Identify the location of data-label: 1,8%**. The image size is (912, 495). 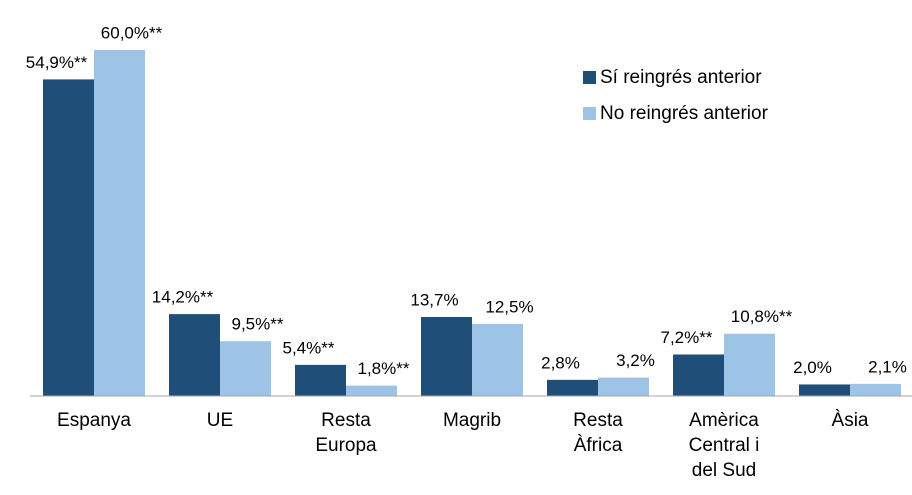
(384, 368).